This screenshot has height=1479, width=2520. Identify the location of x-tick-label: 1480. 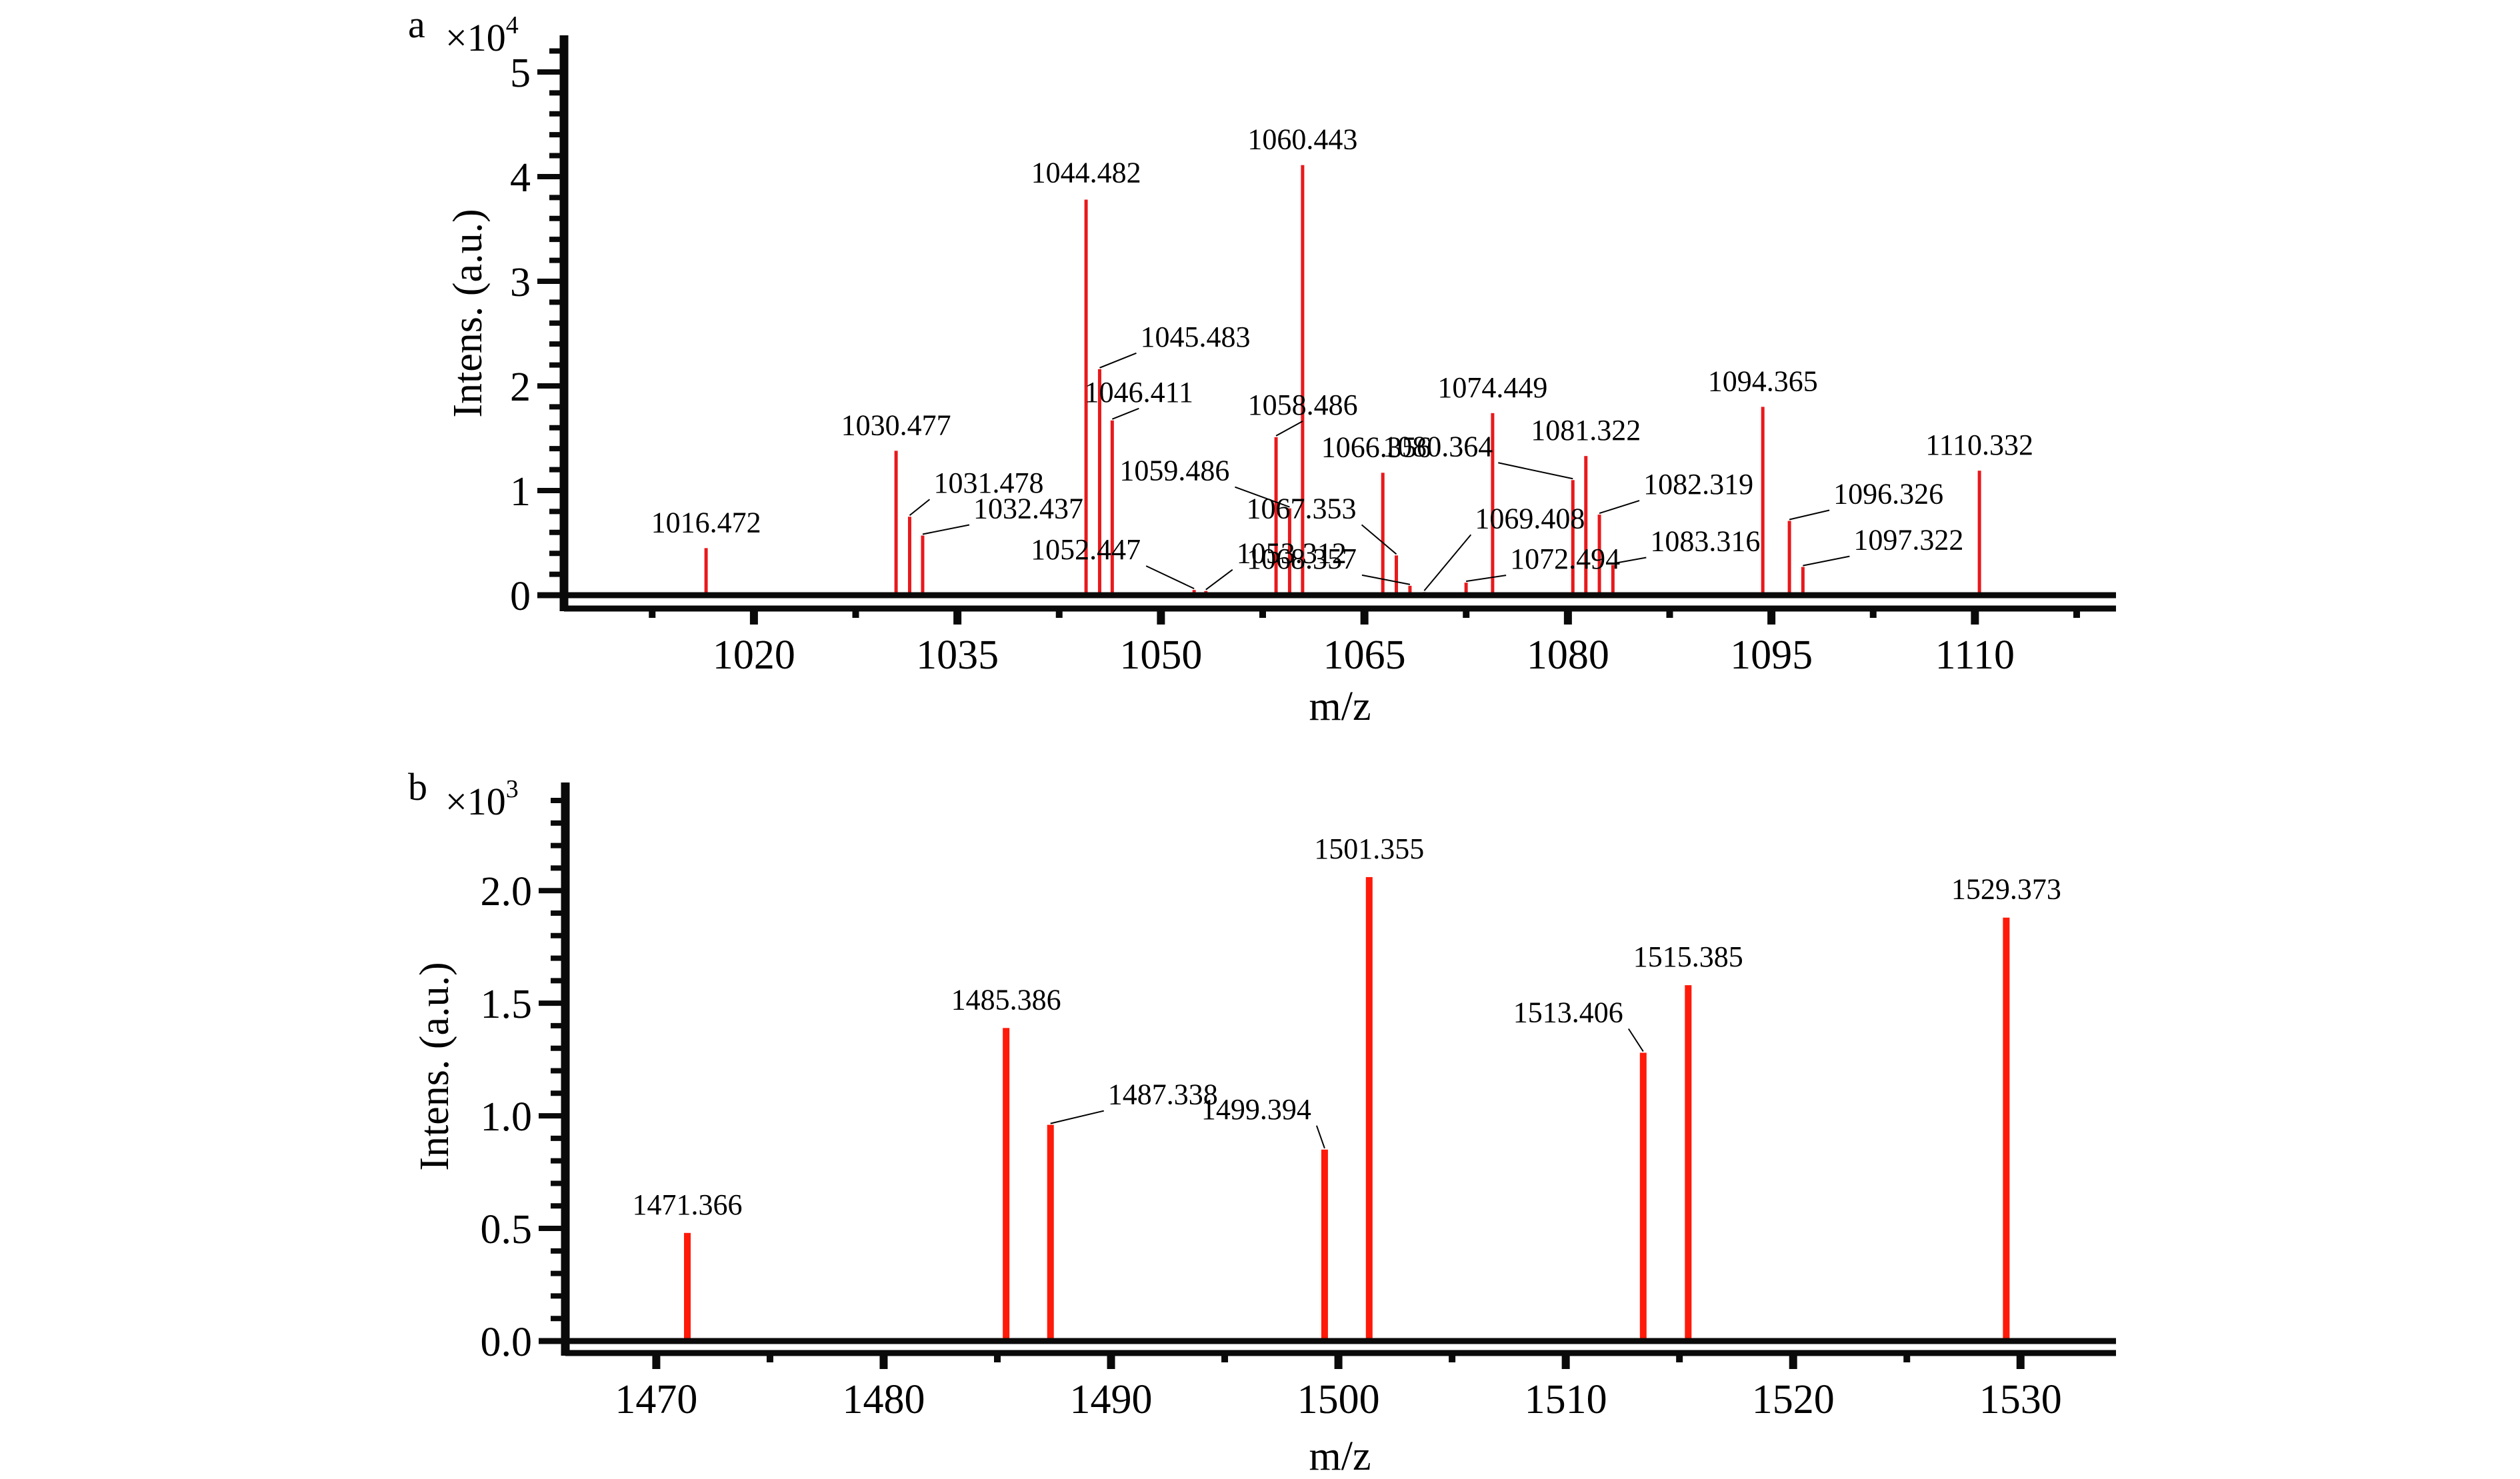
(883, 1399).